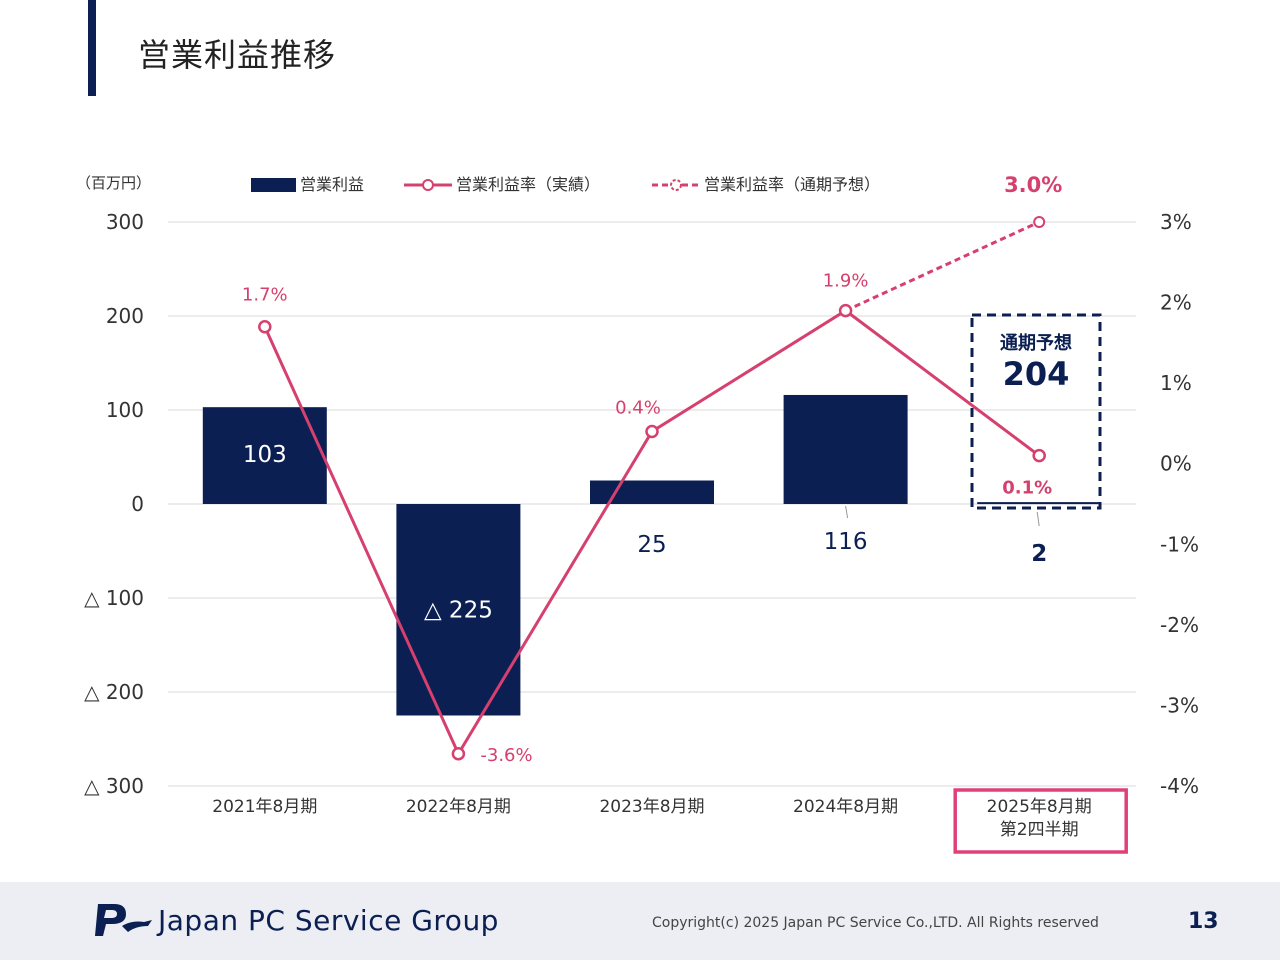  Describe the element at coordinates (114, 692) in the screenshot. I see `y-tick-label: △ 200` at that location.